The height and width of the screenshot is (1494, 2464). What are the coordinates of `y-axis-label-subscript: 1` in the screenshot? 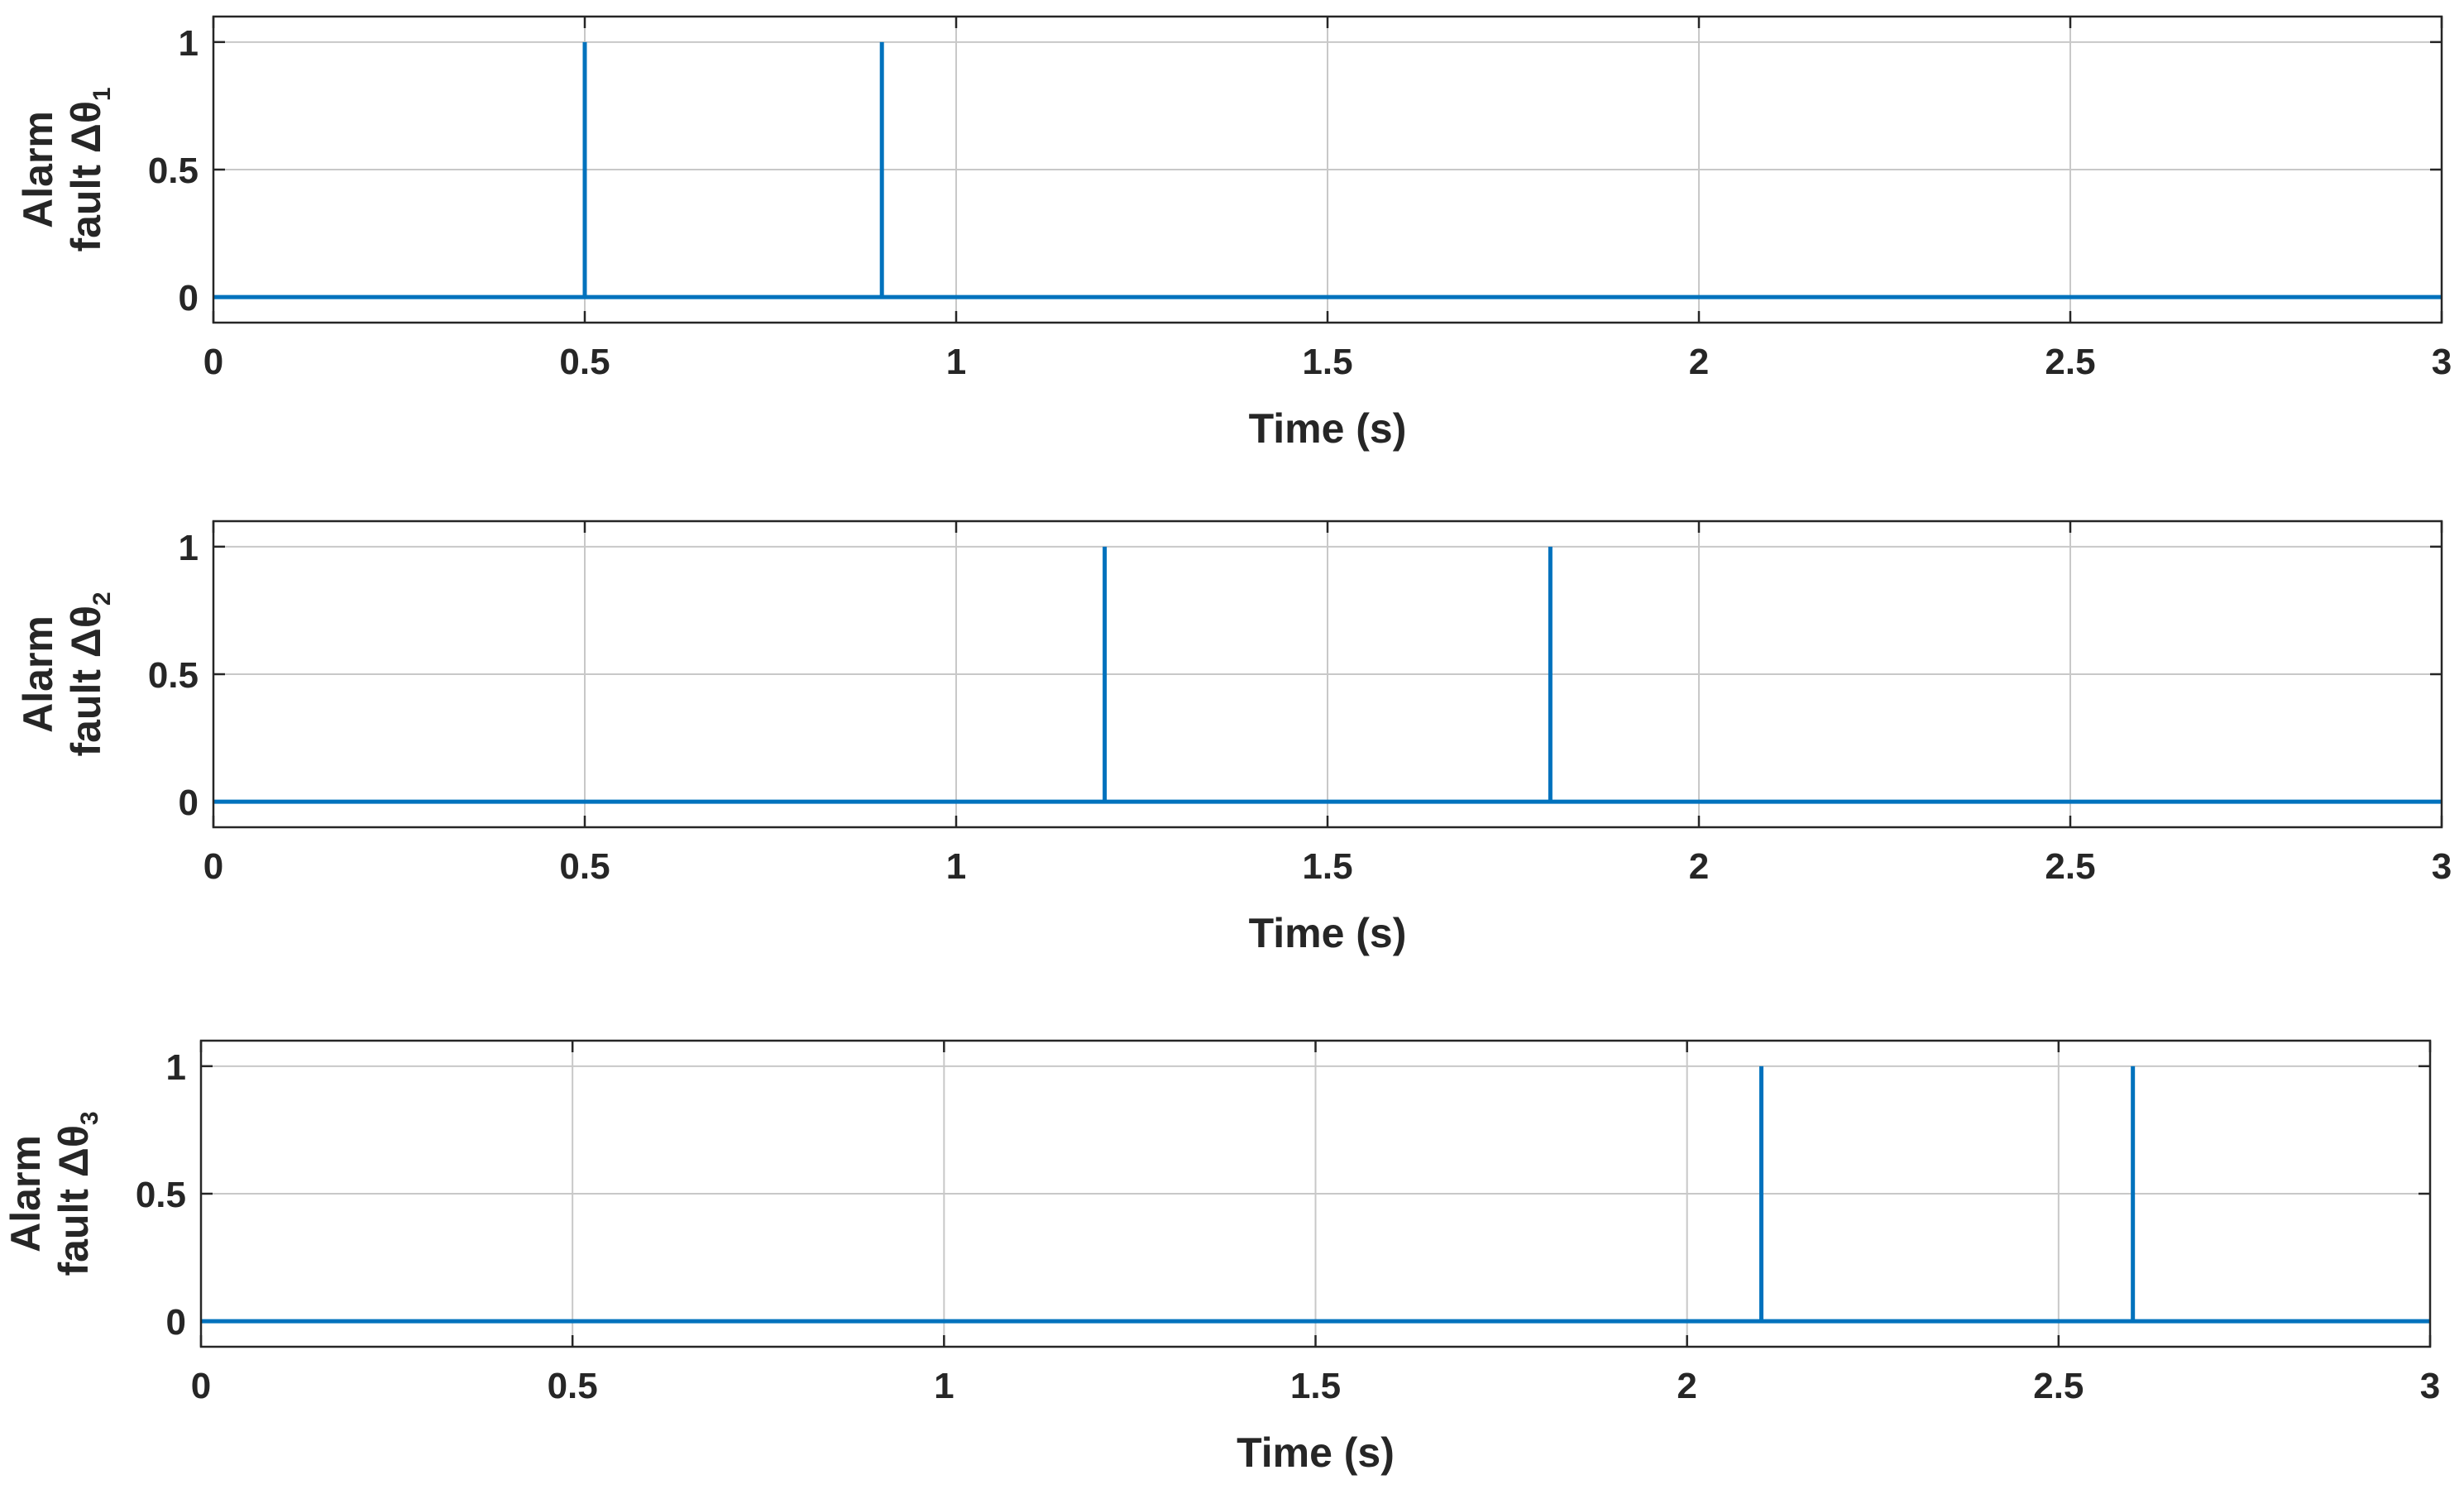 It's located at (102, 94).